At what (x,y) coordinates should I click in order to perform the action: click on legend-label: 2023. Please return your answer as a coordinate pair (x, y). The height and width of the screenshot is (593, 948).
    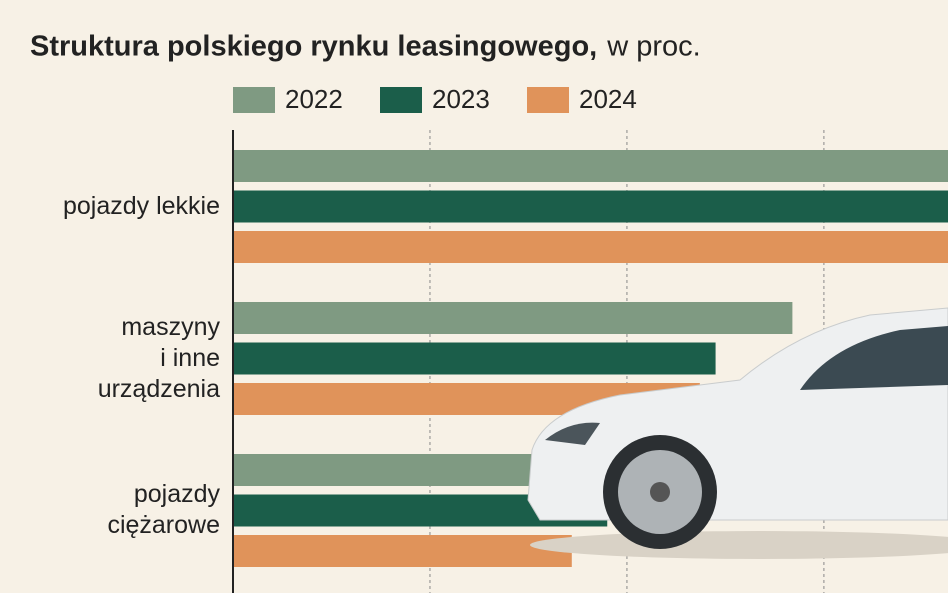
    Looking at the image, I should click on (461, 99).